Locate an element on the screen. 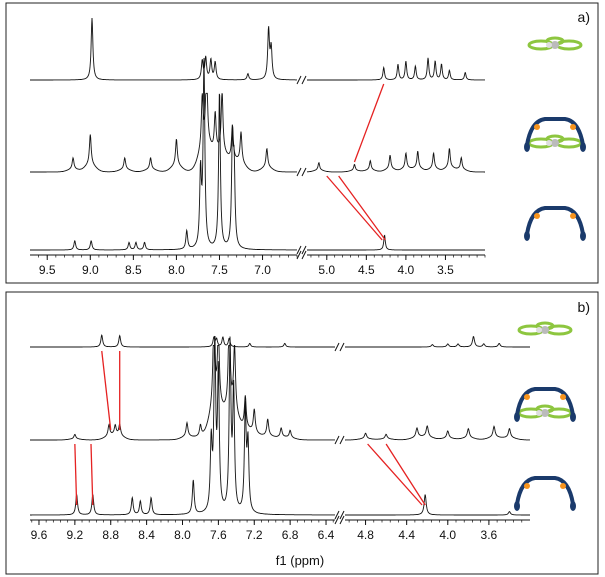 This screenshot has height=577, width=605. panel-a-molecules is located at coordinates (555, 138).